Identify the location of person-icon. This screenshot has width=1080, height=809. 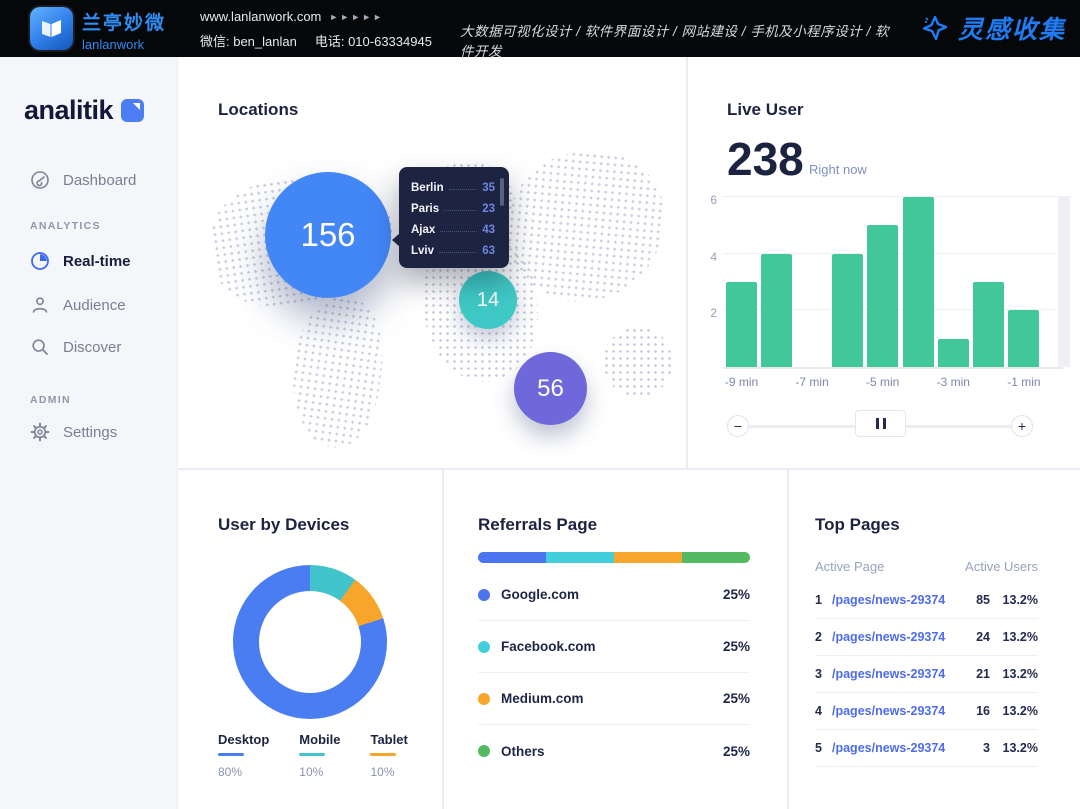
(40, 305).